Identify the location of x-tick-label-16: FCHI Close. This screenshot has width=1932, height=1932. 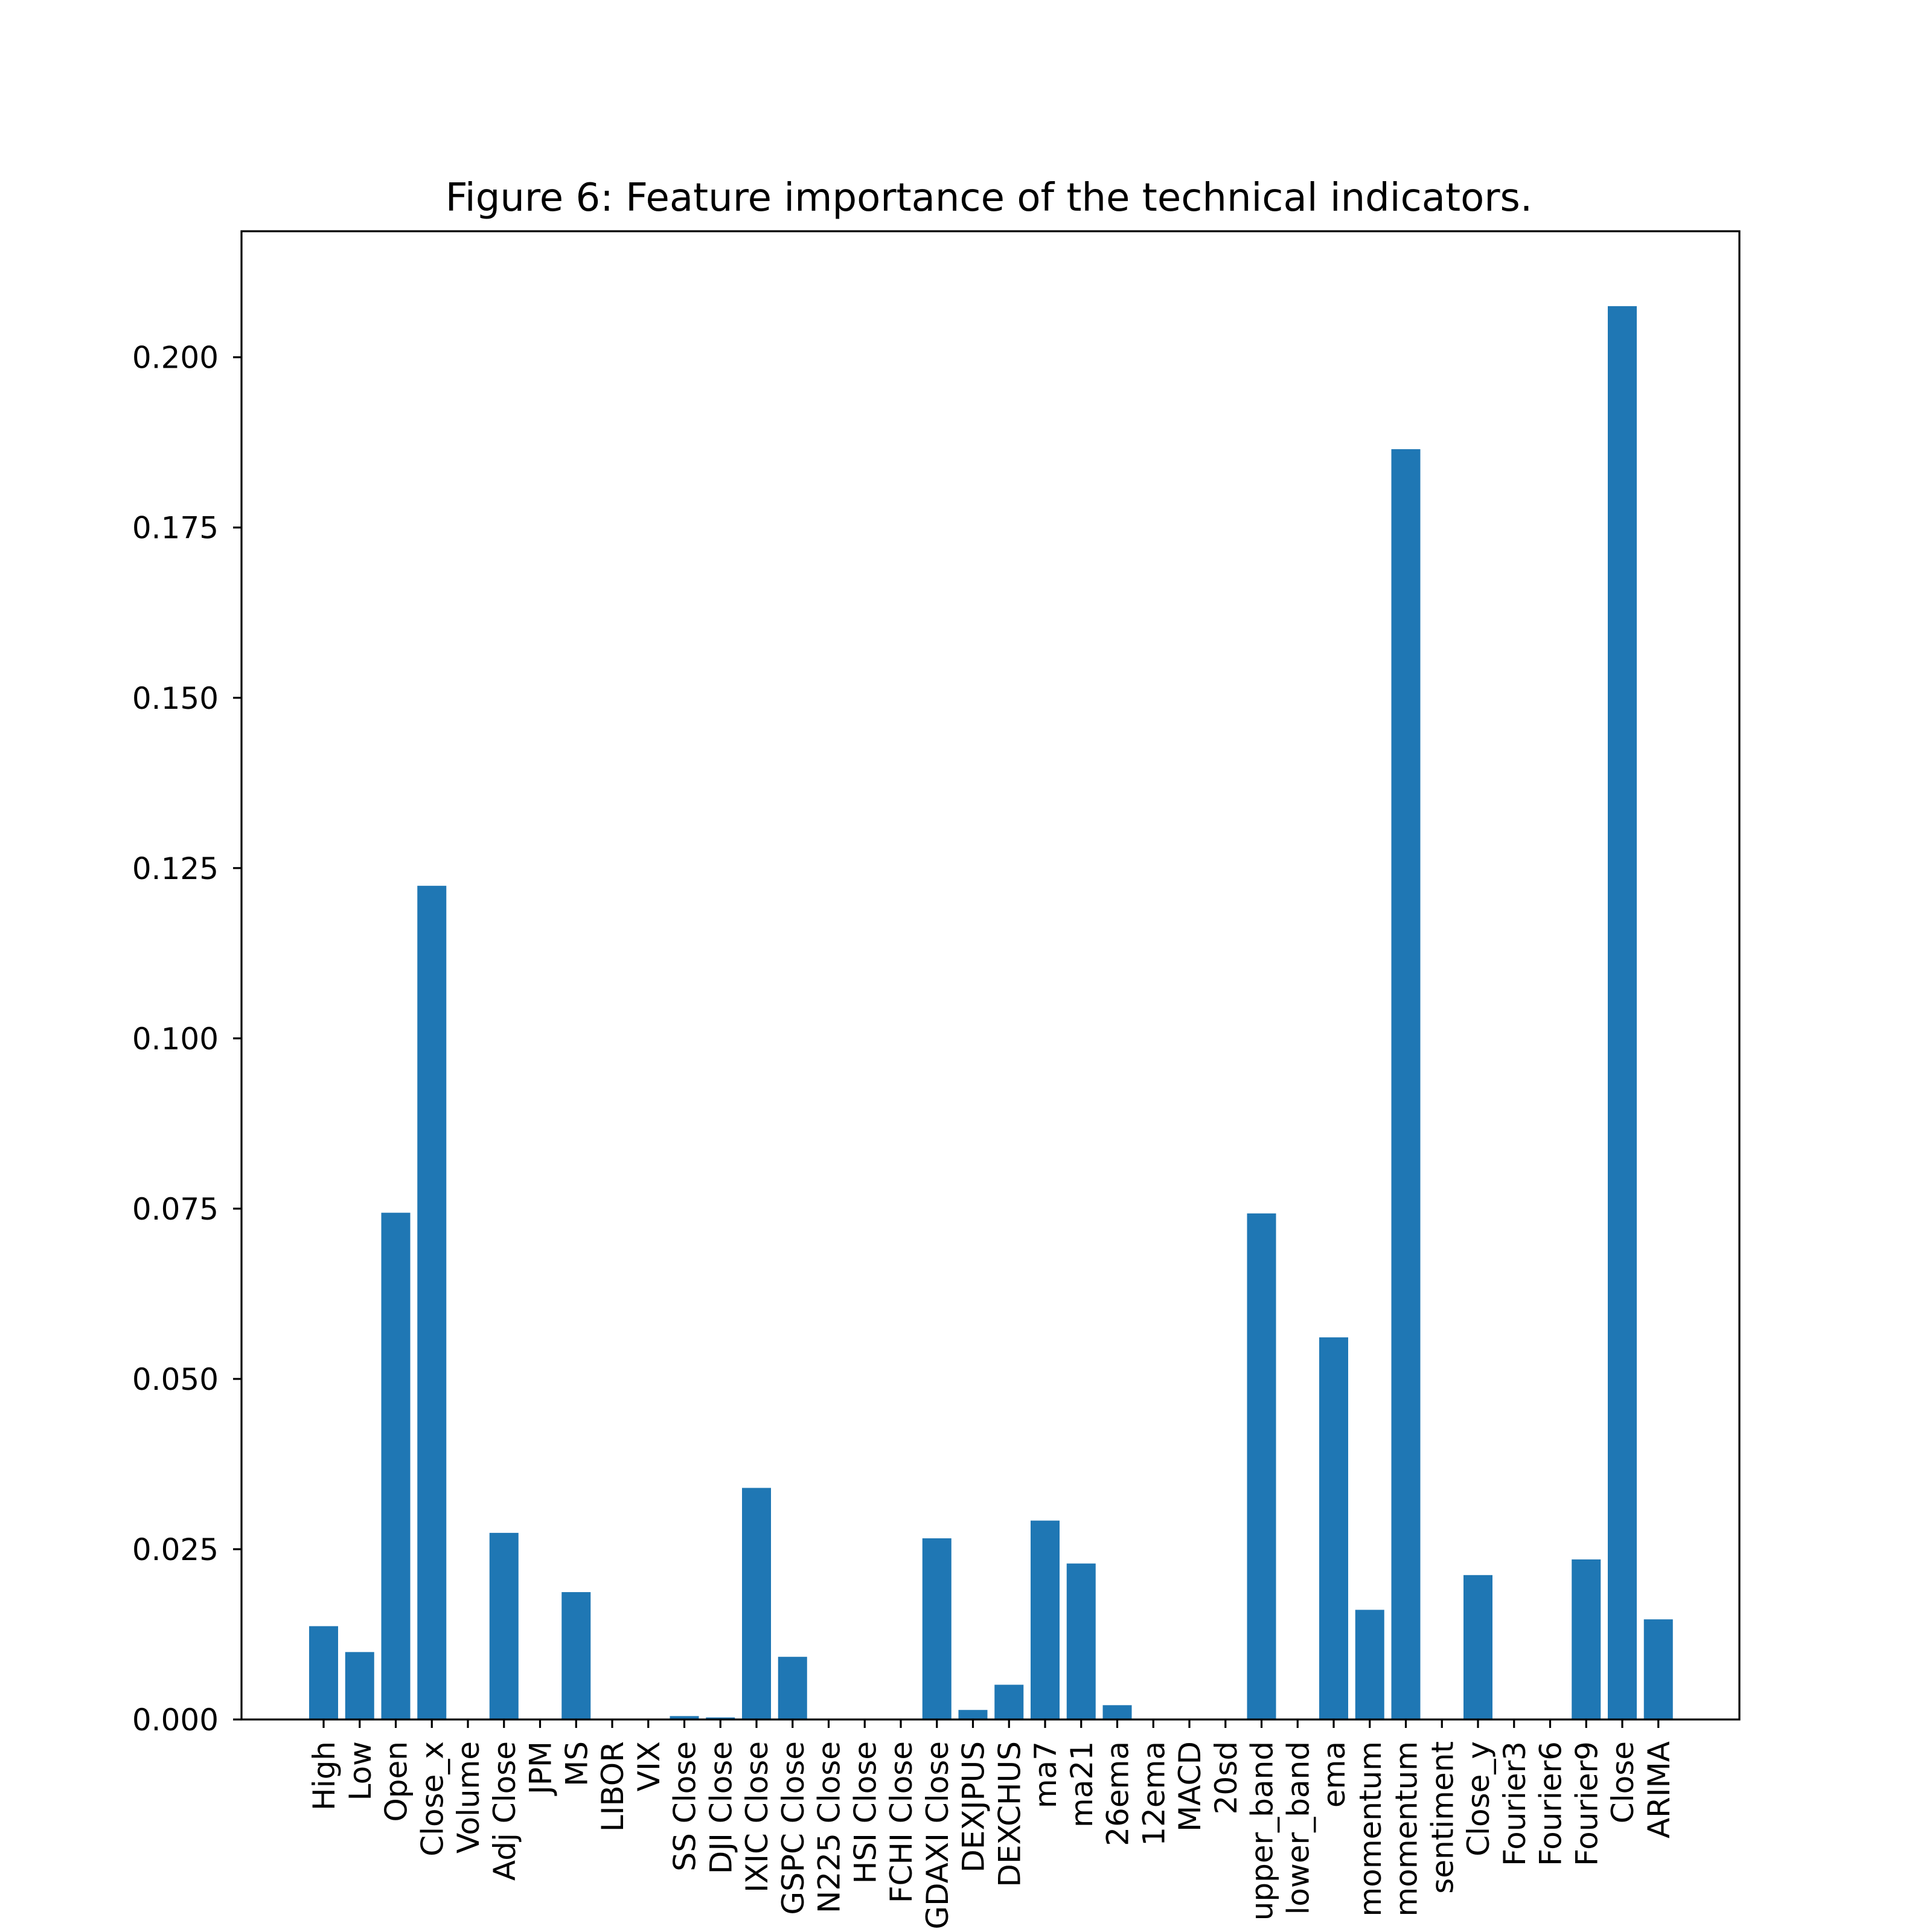
(901, 1822).